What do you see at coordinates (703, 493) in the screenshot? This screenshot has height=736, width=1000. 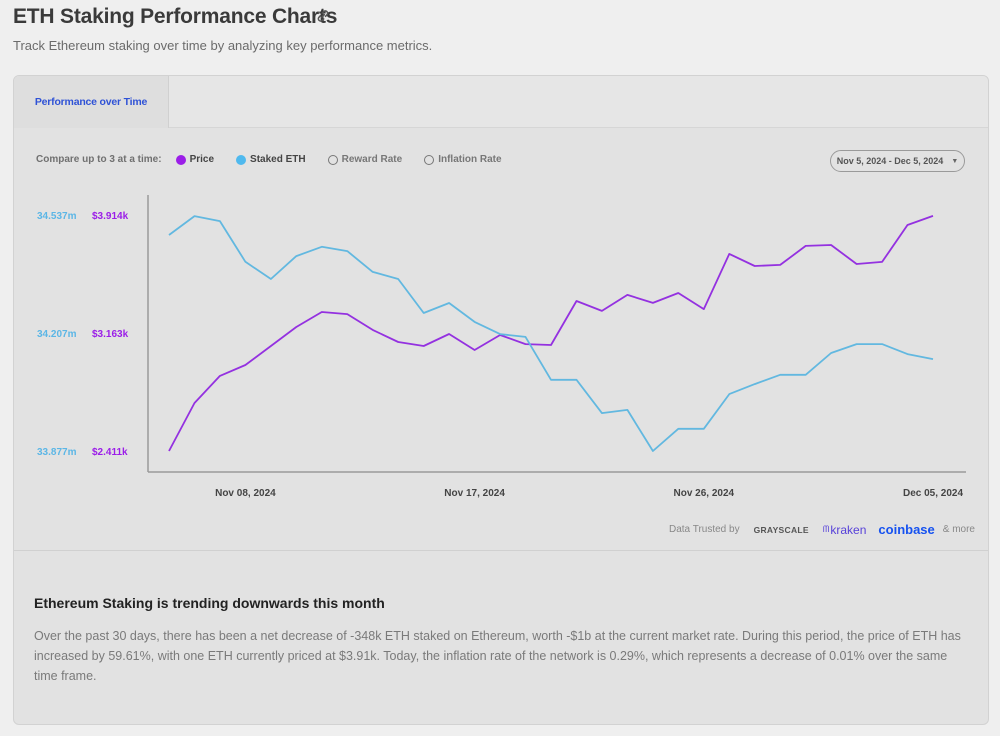 I see `x-tick-label: Nov 26, 2024` at bounding box center [703, 493].